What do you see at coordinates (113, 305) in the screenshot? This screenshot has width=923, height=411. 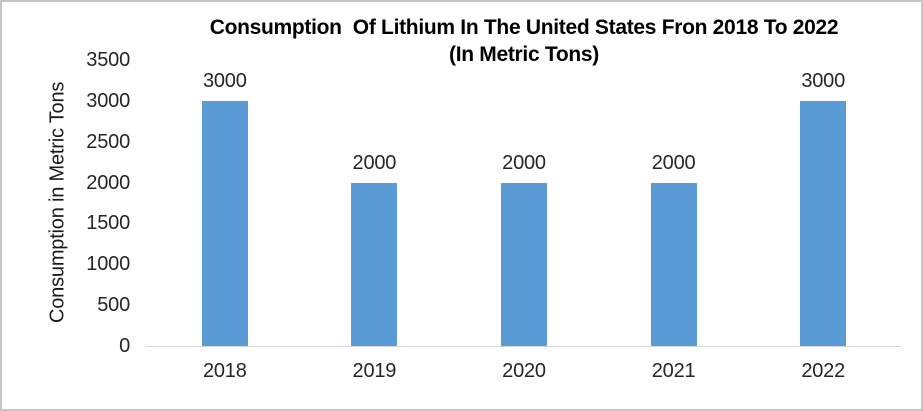 I see `y-axis-tick-label: 500` at bounding box center [113, 305].